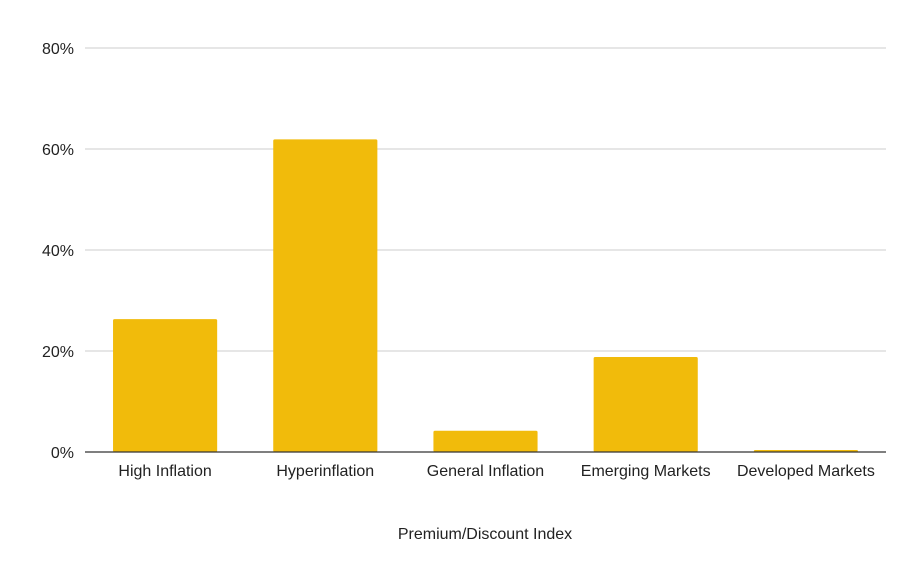 The image size is (924, 576). Describe the element at coordinates (62, 453) in the screenshot. I see `y-tick-label: 0%` at that location.